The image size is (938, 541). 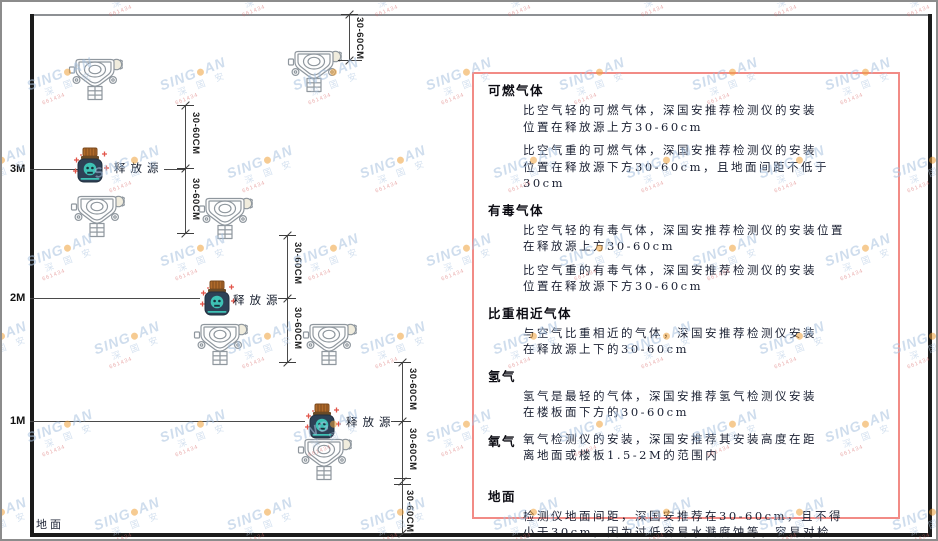 I want to click on section-paragraph: 比空气轻的可燃气体，深国安推荐检测仪的安装 位置在释放源上方30-60cm, so click(x=670, y=118).